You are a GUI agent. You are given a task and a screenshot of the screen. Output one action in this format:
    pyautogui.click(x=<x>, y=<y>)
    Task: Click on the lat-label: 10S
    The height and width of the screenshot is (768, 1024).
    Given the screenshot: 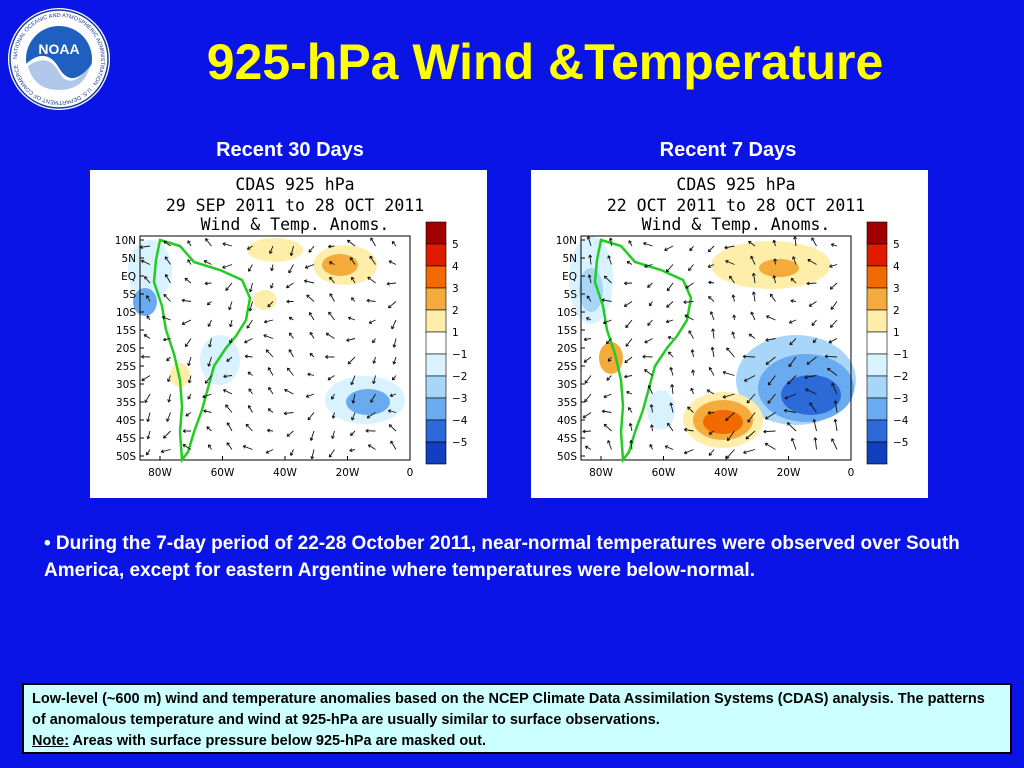 What is the action you would take?
    pyautogui.click(x=126, y=313)
    